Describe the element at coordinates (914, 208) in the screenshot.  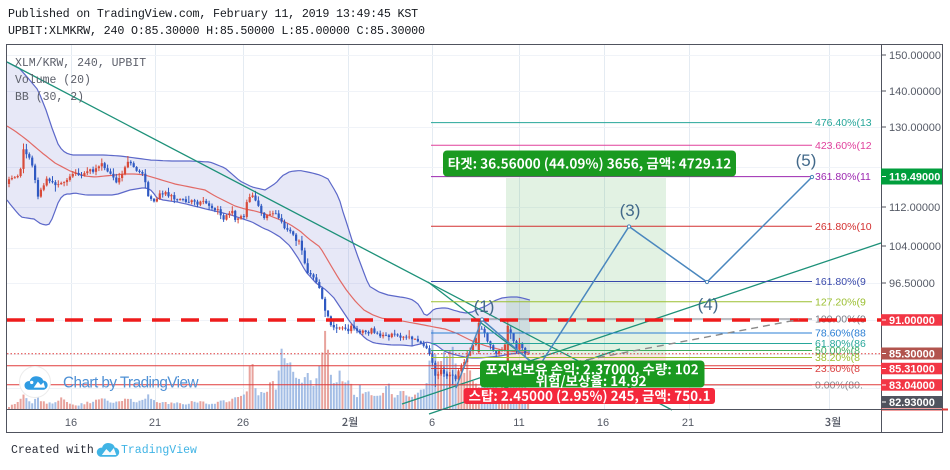
I see `svg-text: 112.00000` at that location.